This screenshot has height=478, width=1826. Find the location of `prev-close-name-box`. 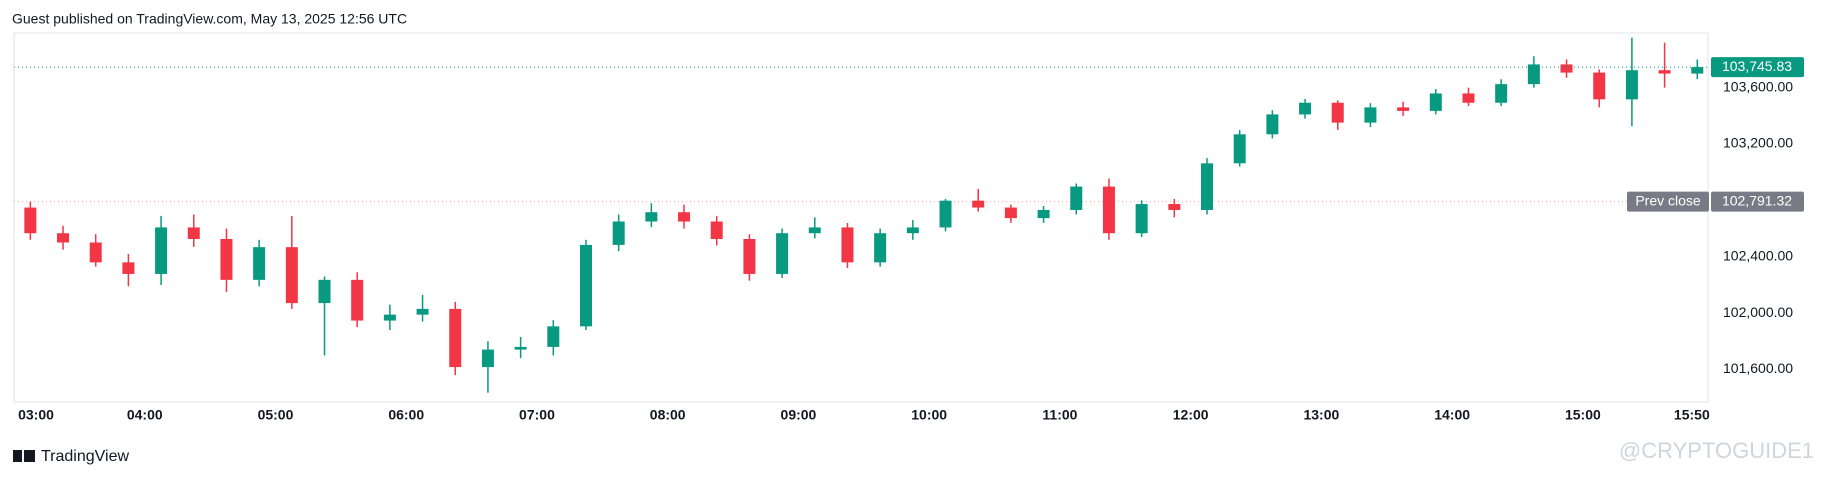

prev-close-name-box is located at coordinates (1668, 201).